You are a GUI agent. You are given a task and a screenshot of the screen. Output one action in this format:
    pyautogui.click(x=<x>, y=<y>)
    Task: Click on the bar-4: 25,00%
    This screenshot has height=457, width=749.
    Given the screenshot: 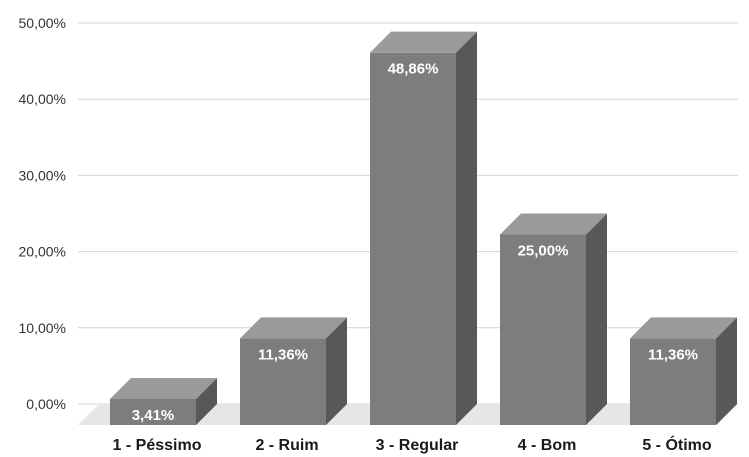 What is the action you would take?
    pyautogui.click(x=553, y=319)
    